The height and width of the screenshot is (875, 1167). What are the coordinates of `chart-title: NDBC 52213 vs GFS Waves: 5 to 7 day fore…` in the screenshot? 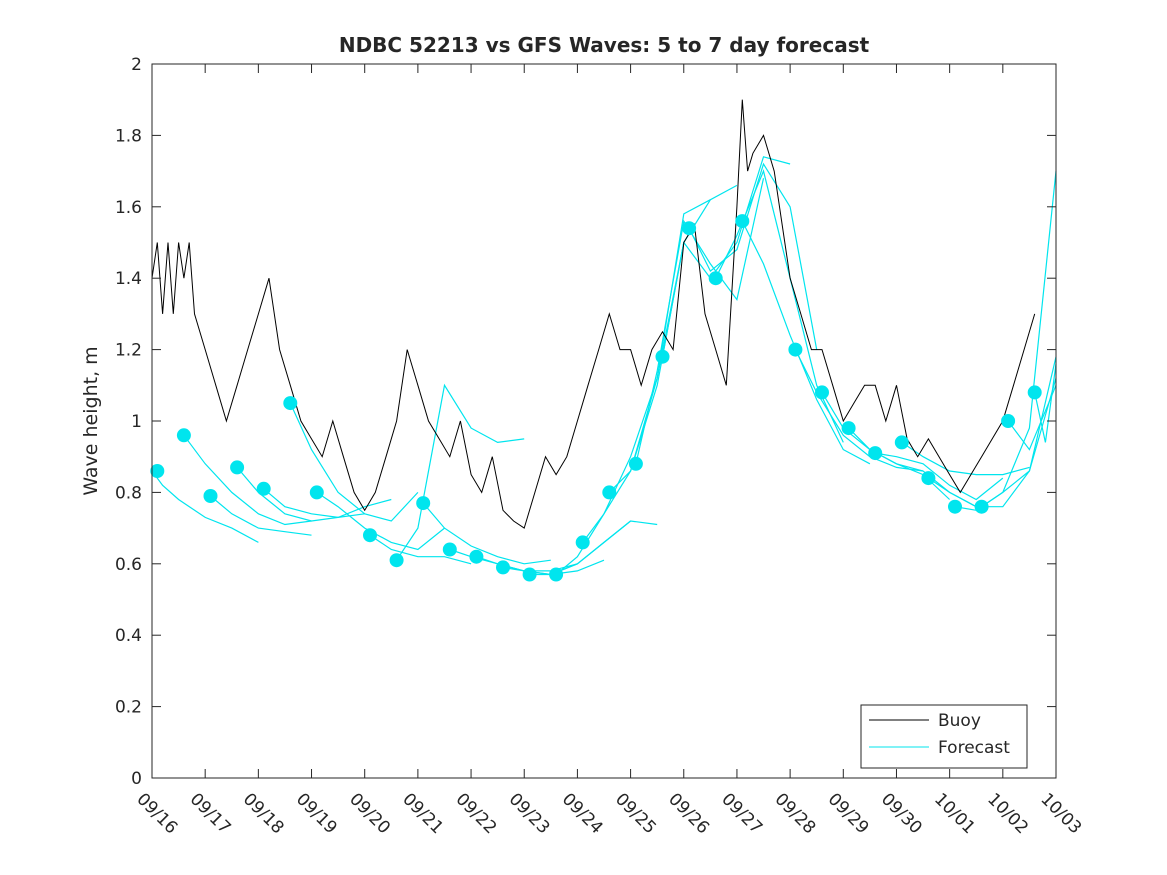 It's located at (604, 45).